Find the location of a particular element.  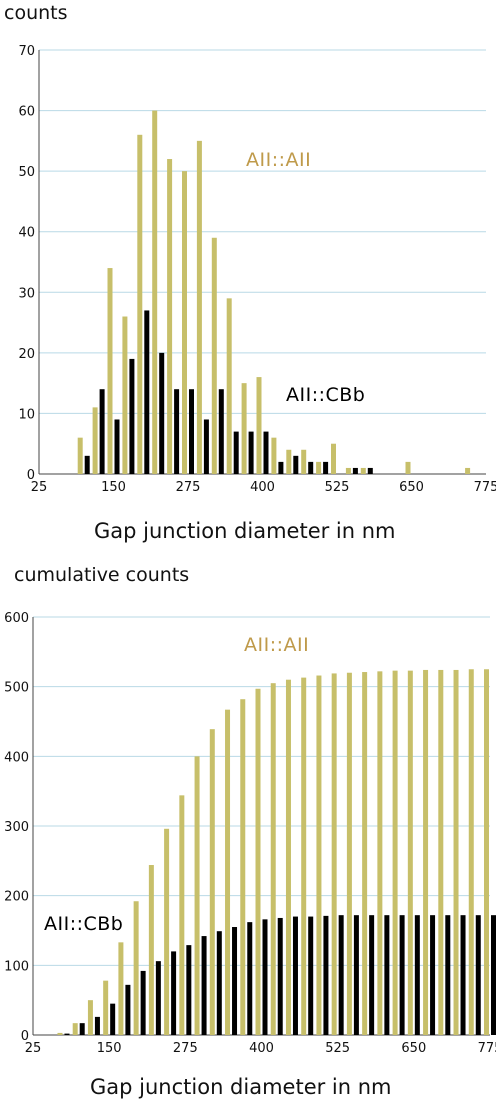

x-tick-label: 150 is located at coordinates (109, 1048).